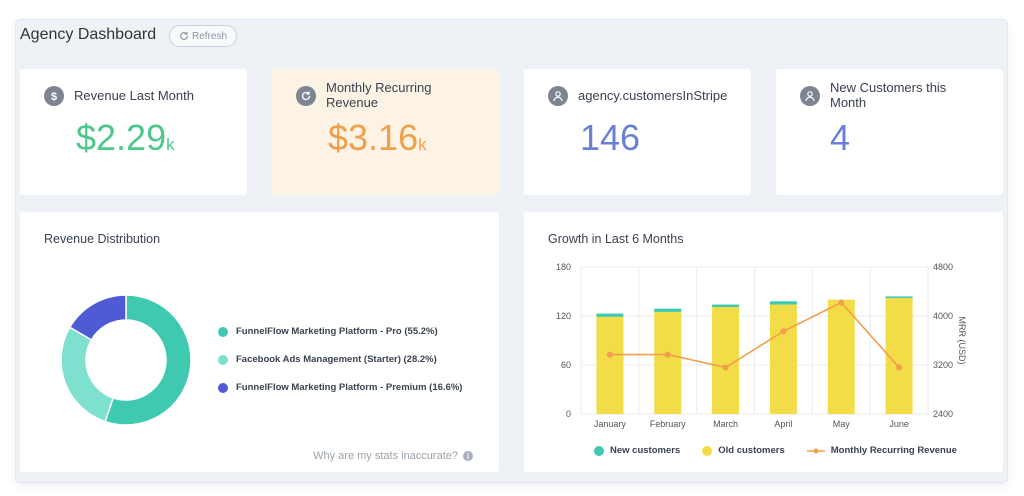 Image resolution: width=1024 pixels, height=496 pixels. I want to click on stat-value: 4, so click(840, 137).